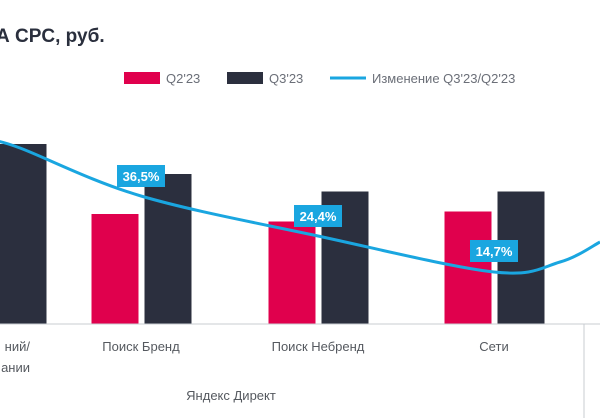 The width and height of the screenshot is (600, 418). I want to click on x-tick-label-2: Поиск Небренд, so click(318, 346).